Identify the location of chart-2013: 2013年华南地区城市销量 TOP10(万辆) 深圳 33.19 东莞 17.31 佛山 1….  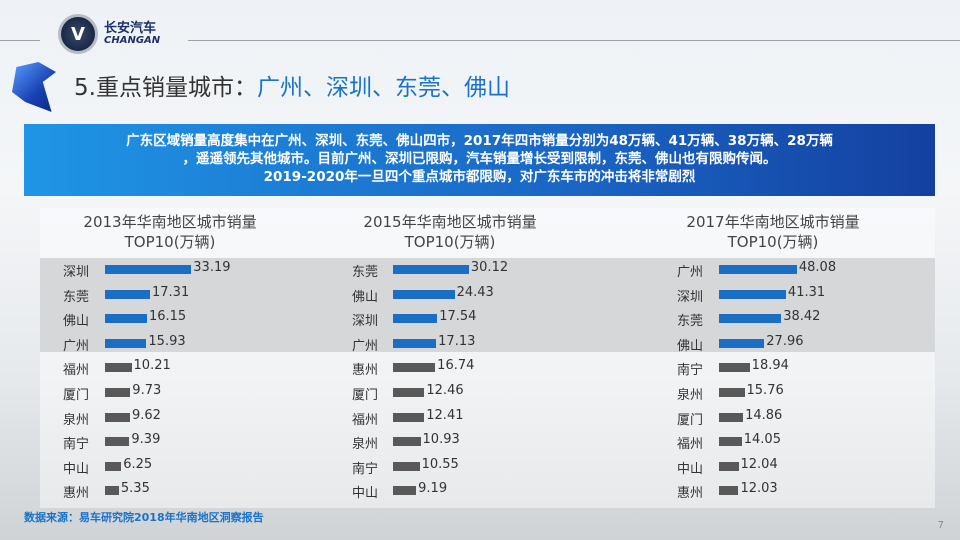
(170, 356).